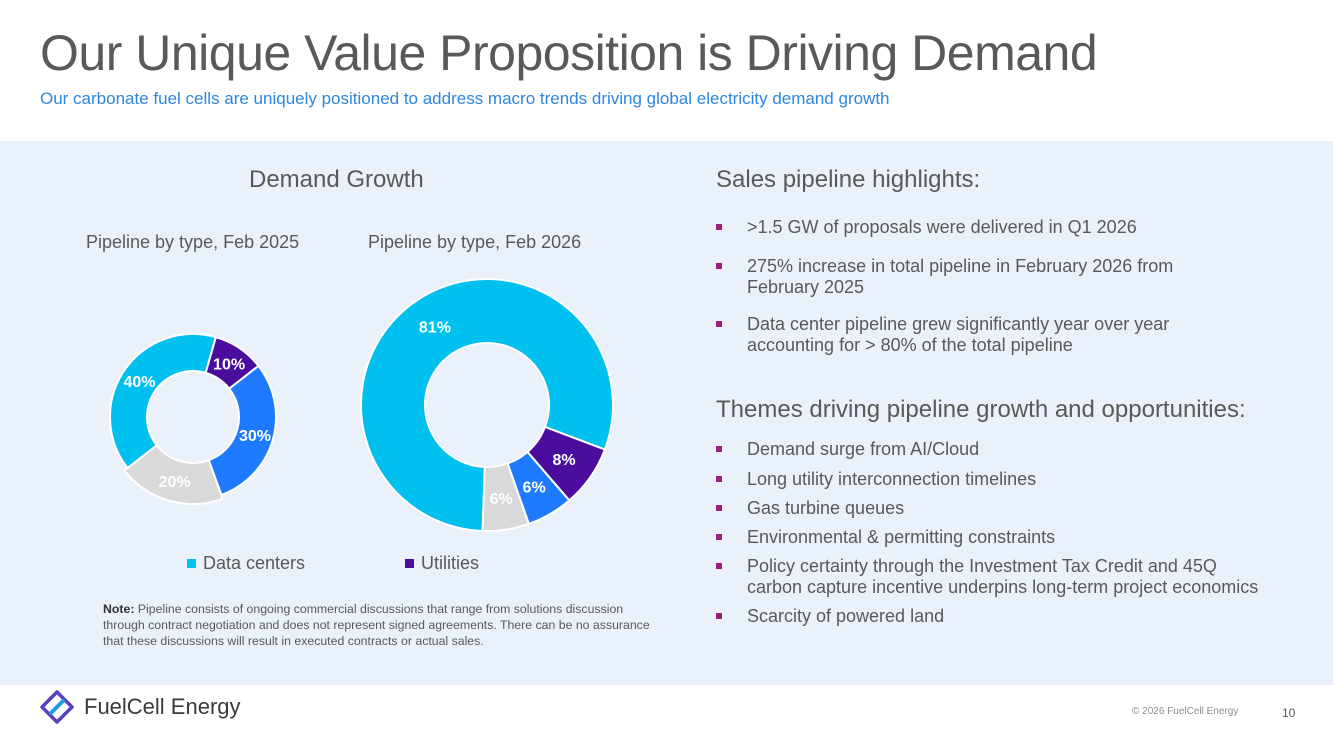 The image size is (1333, 749). I want to click on brand-logo: FuelCell Energy, so click(140, 707).